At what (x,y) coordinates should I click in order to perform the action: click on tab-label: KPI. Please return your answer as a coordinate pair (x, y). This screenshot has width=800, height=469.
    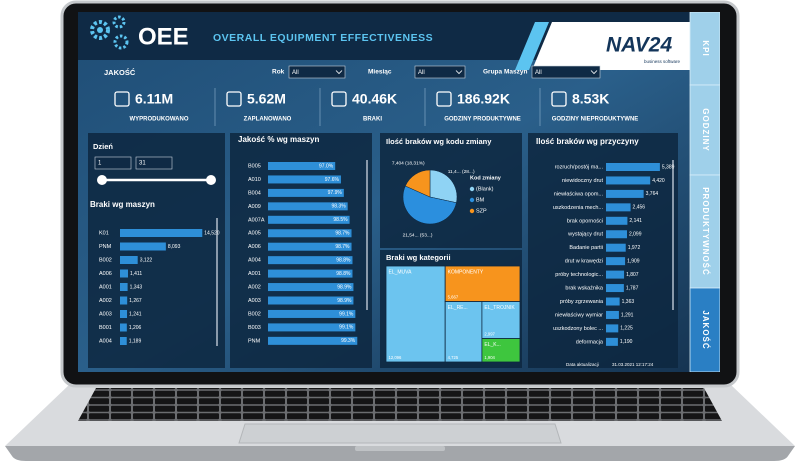
    Looking at the image, I should click on (705, 48).